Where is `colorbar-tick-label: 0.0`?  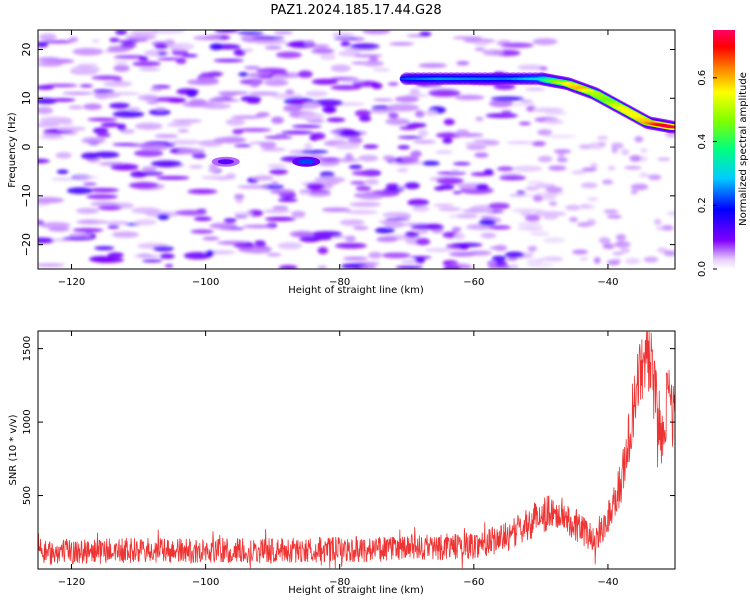
colorbar-tick-label: 0.0 is located at coordinates (702, 269).